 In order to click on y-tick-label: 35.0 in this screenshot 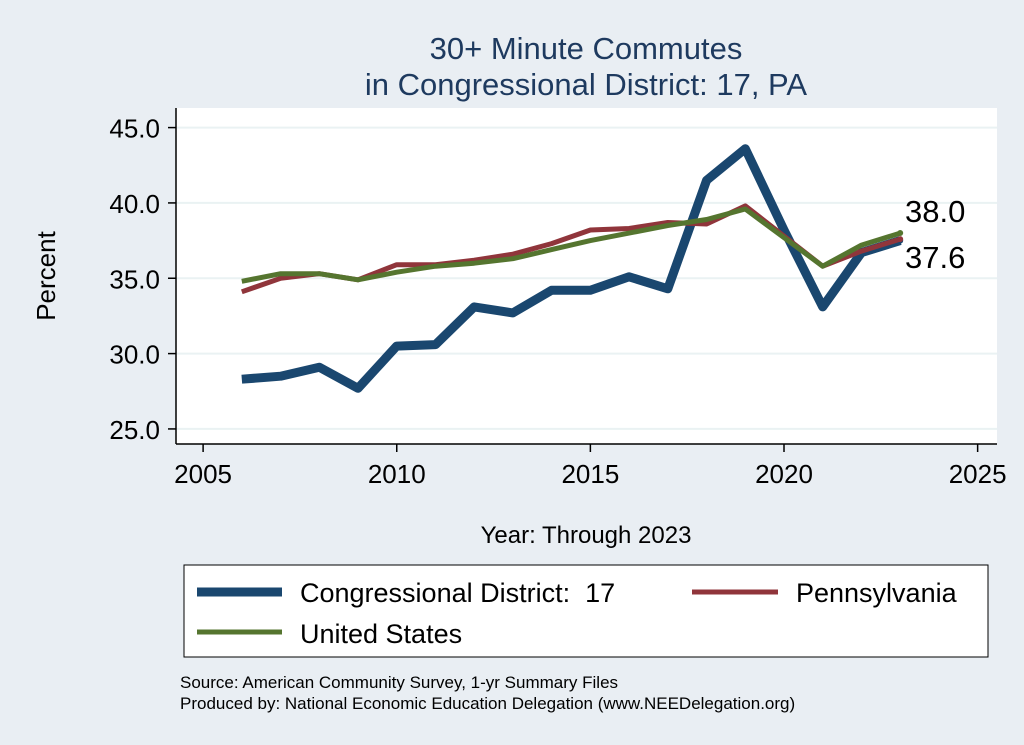, I will do `click(134, 279)`.